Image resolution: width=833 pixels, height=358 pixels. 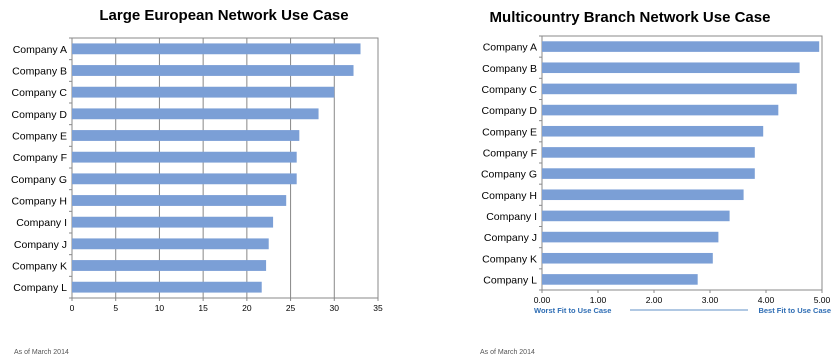 What do you see at coordinates (542, 300) in the screenshot?
I see `chart2-tick-label: 0.00` at bounding box center [542, 300].